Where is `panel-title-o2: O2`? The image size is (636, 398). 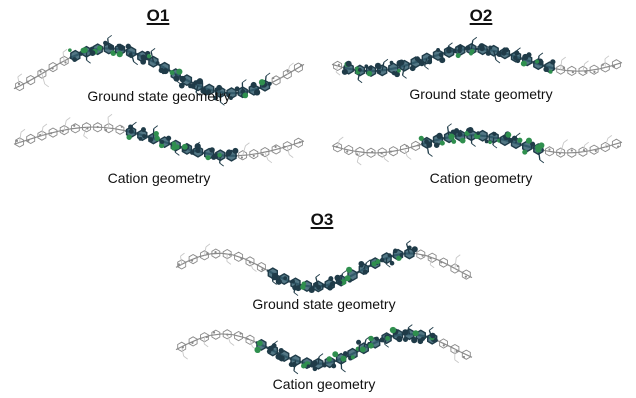
panel-title-o2: O2 is located at coordinates (481, 15).